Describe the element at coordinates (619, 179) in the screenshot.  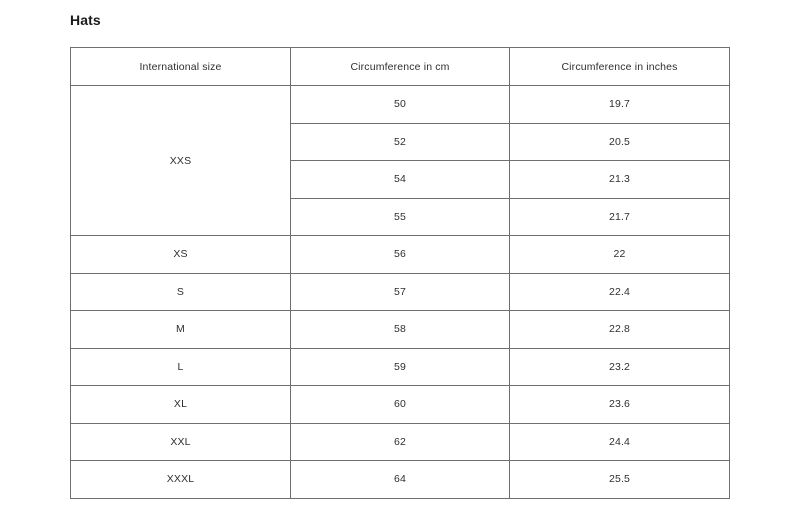
I see `cell-circumference-inches: 21.3` at that location.